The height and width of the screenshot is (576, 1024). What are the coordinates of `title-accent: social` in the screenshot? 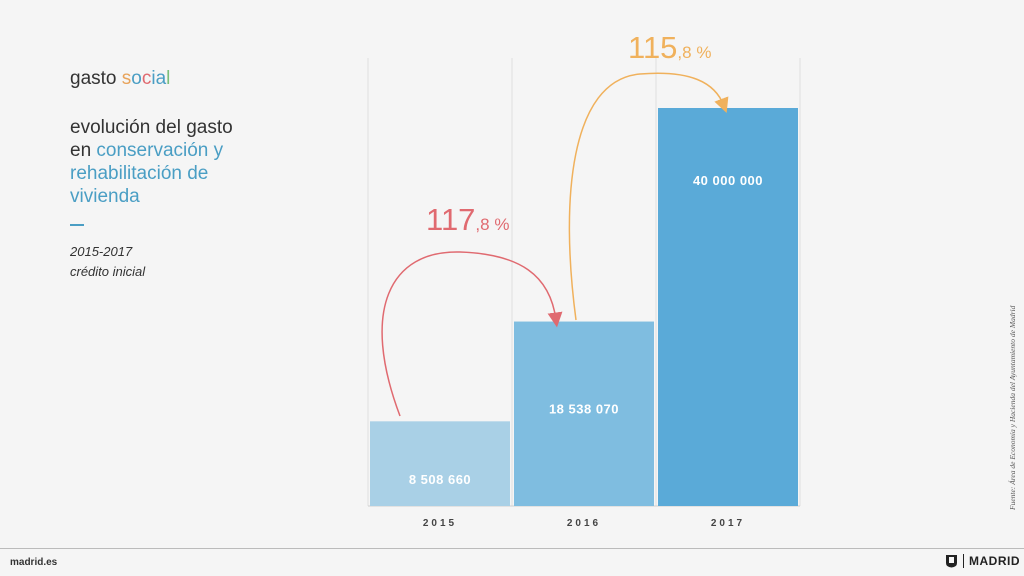 It's located at (146, 78).